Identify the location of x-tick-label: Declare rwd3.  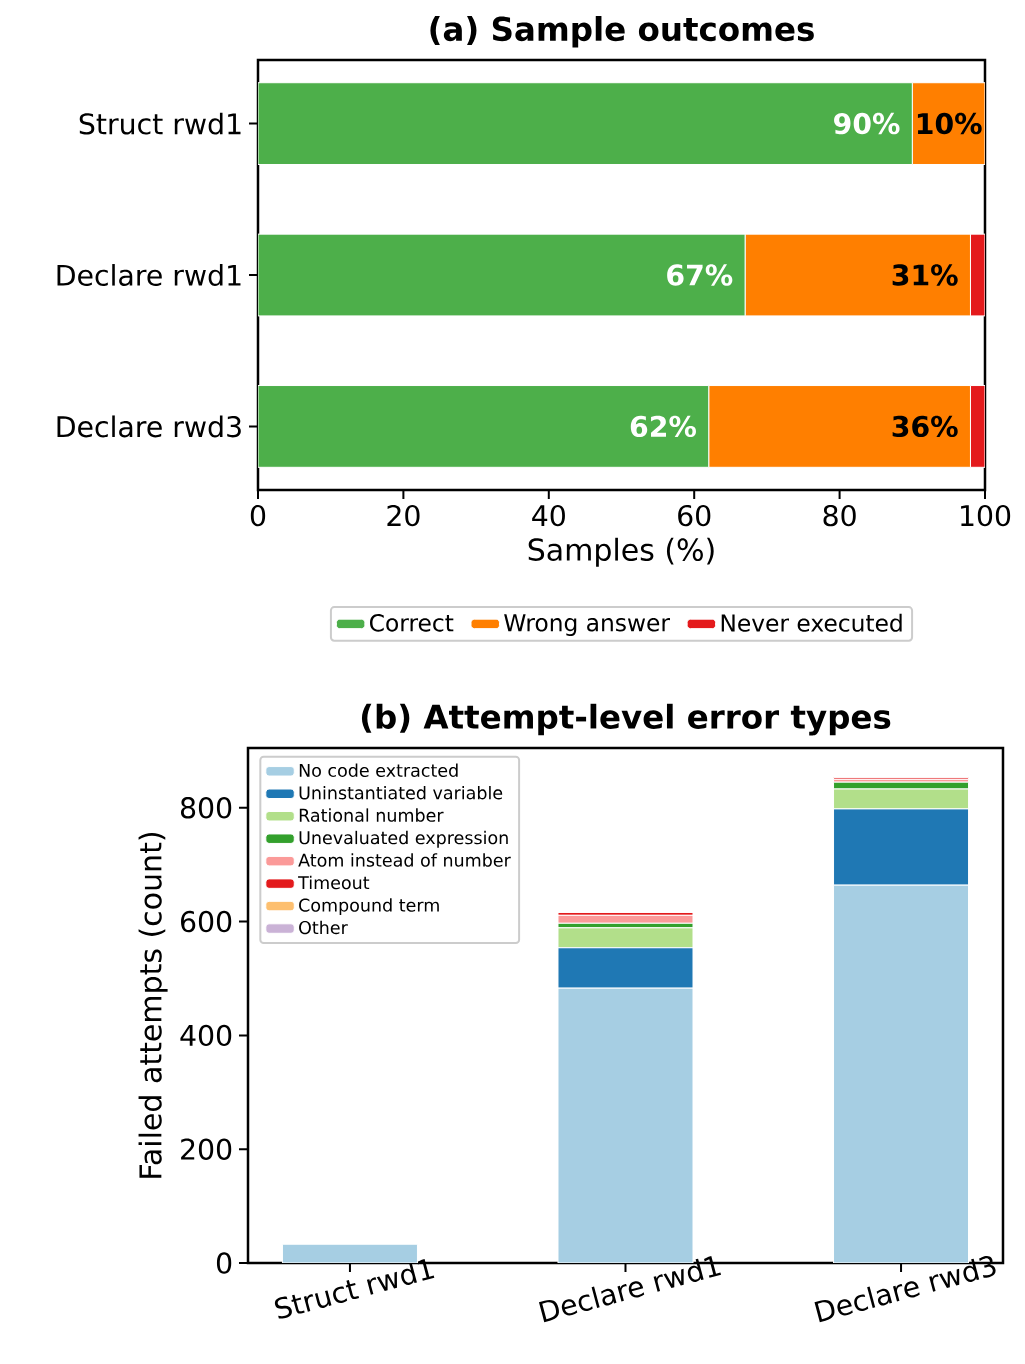
(905, 1289).